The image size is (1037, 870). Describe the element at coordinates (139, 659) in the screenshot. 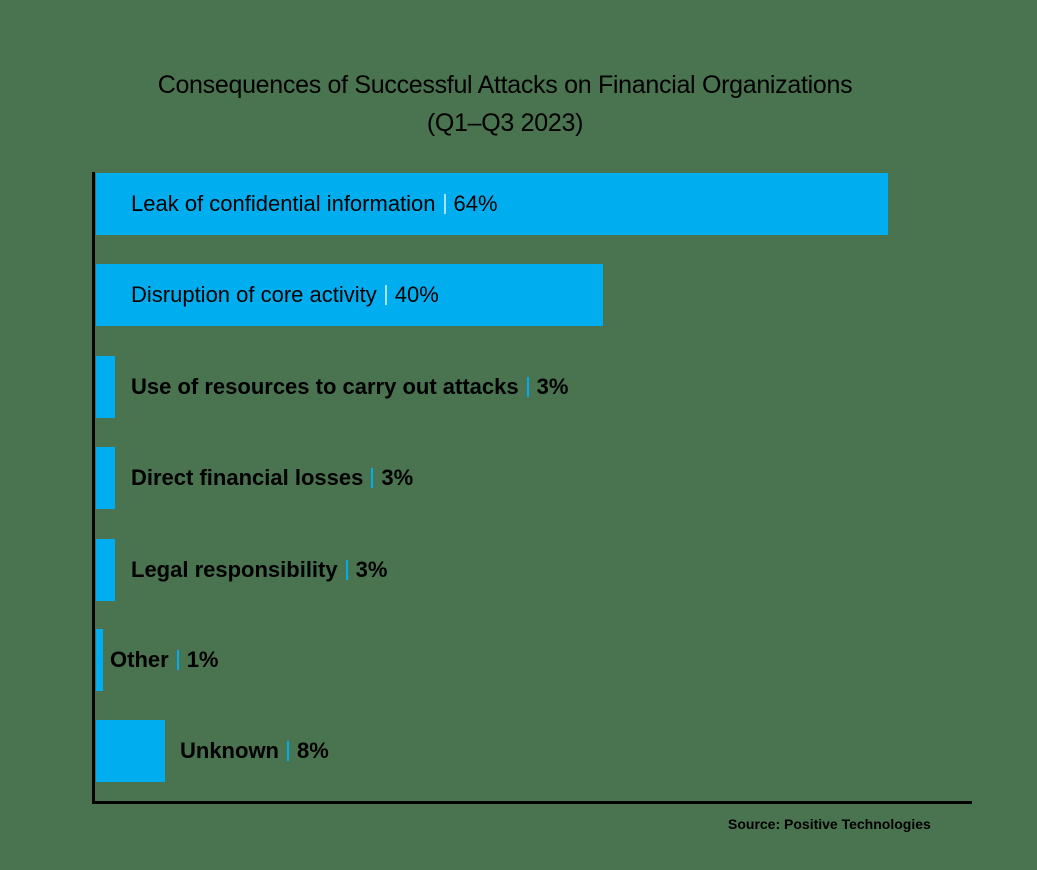

I see `category-label: Other` at that location.